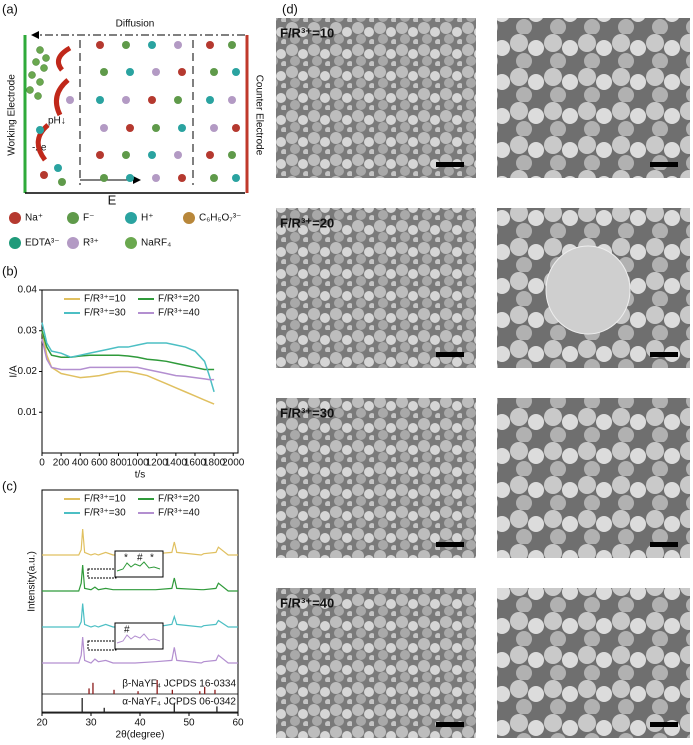 Image resolution: width=693 pixels, height=745 pixels. I want to click on x-tick-label: 1000, so click(137, 463).